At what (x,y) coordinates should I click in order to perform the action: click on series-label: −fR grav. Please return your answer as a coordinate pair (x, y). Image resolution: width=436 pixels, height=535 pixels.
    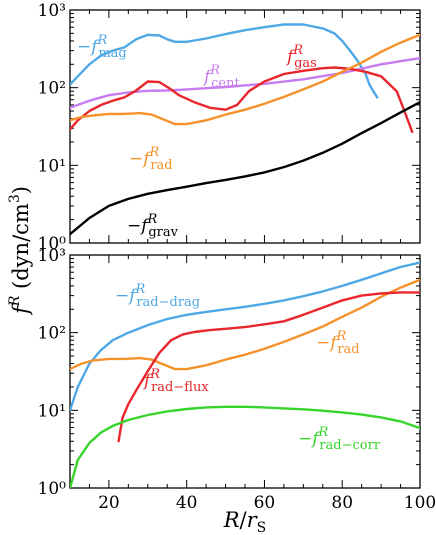
    Looking at the image, I should click on (153, 226).